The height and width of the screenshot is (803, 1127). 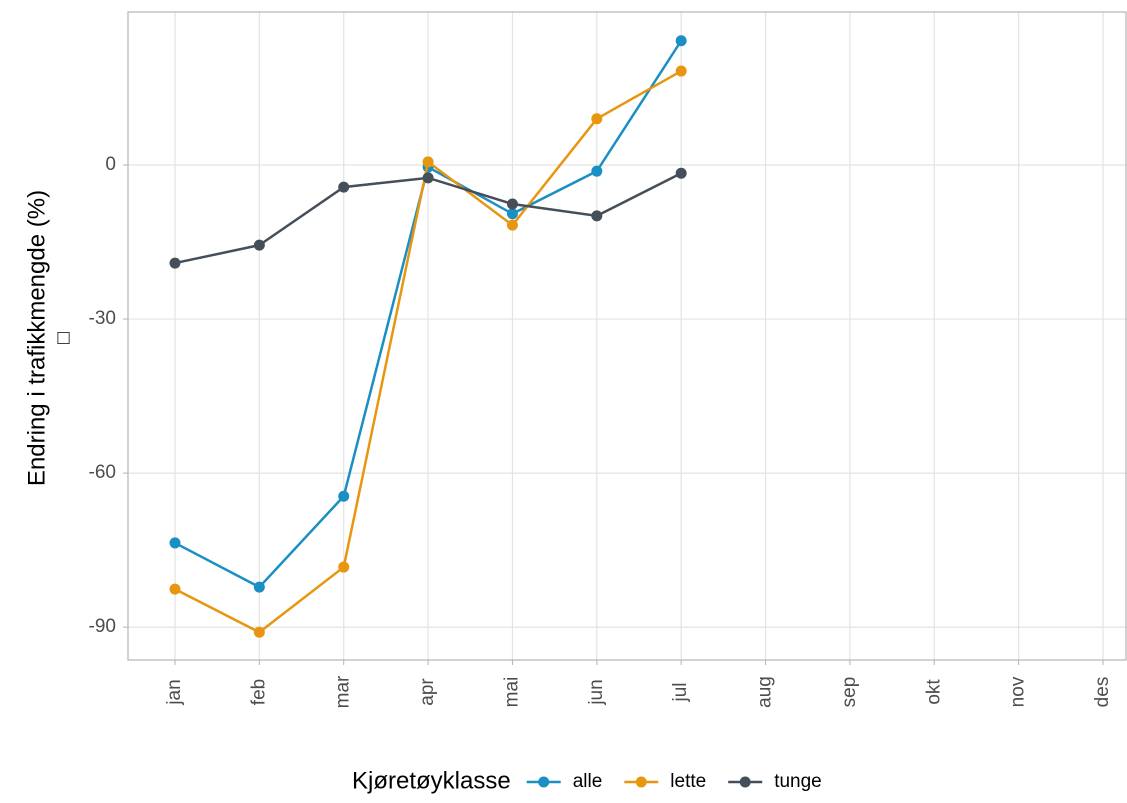 What do you see at coordinates (1102, 692) in the screenshot?
I see `x-tick-label: des` at bounding box center [1102, 692].